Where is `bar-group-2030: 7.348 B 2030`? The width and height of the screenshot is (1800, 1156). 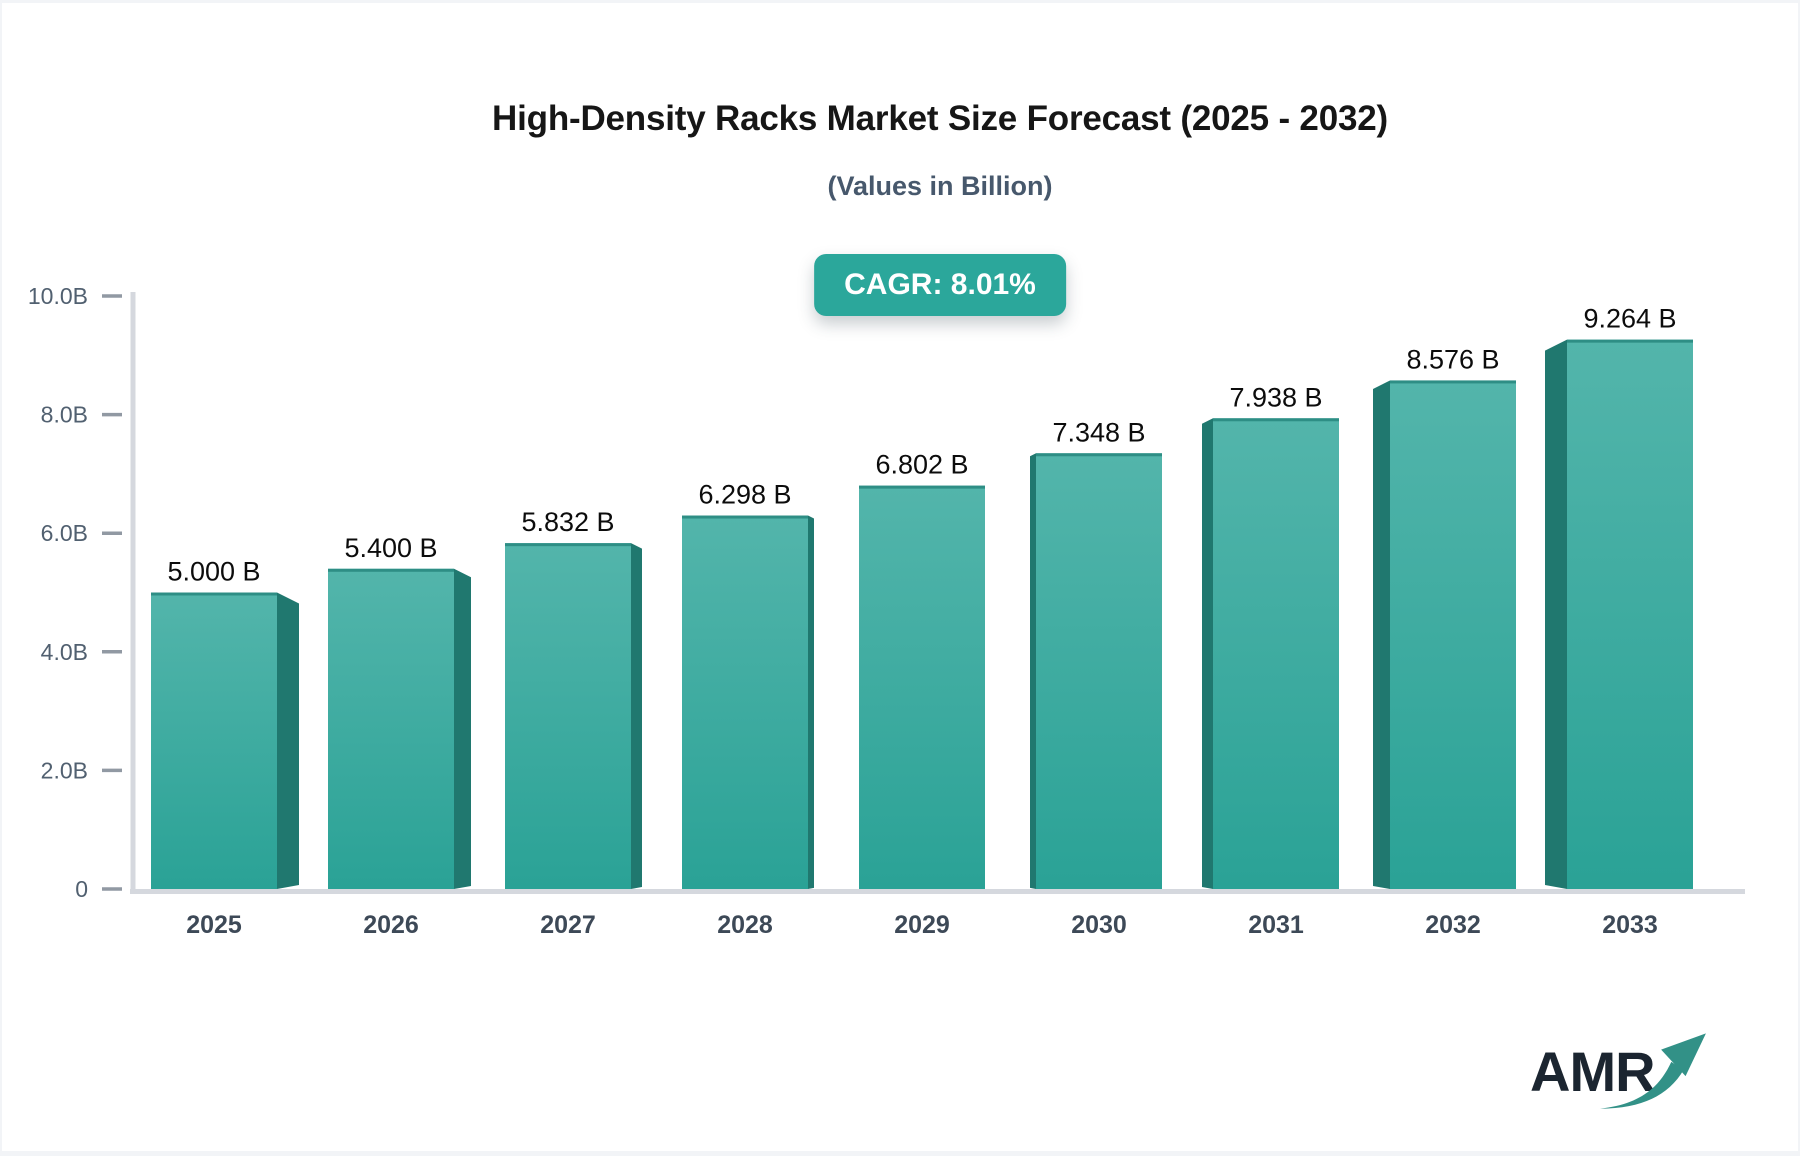 bar-group-2030: 7.348 B 2030 is located at coordinates (1096, 678).